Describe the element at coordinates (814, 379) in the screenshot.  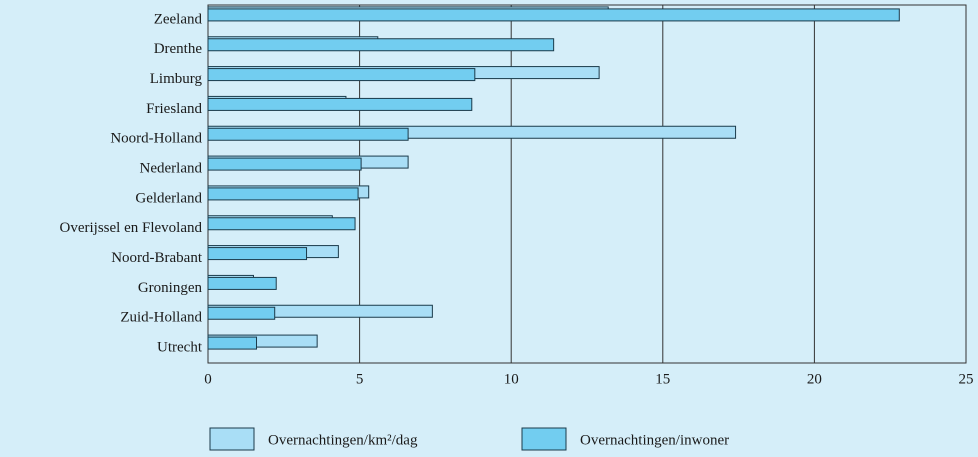
I see `x-tick-label: 20` at that location.